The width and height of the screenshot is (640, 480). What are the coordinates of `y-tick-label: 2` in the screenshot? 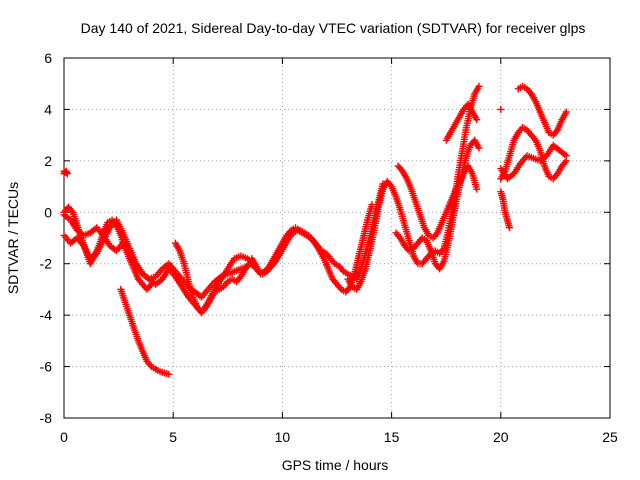 It's located at (48, 161).